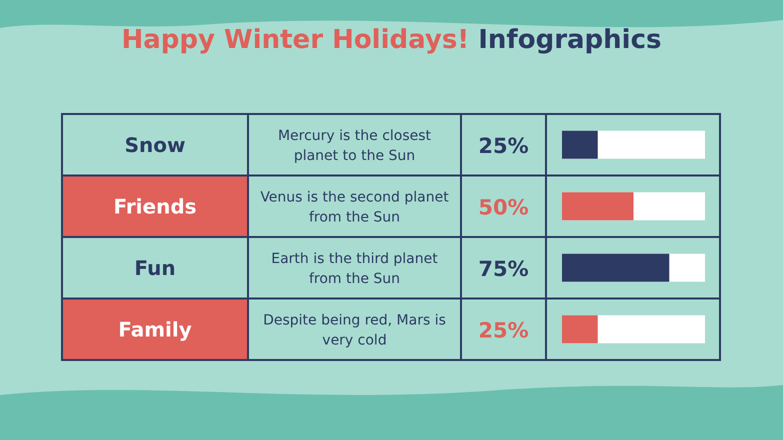  Describe the element at coordinates (355, 146) in the screenshot. I see `text: Mercury is the closest planet to the Sun` at that location.